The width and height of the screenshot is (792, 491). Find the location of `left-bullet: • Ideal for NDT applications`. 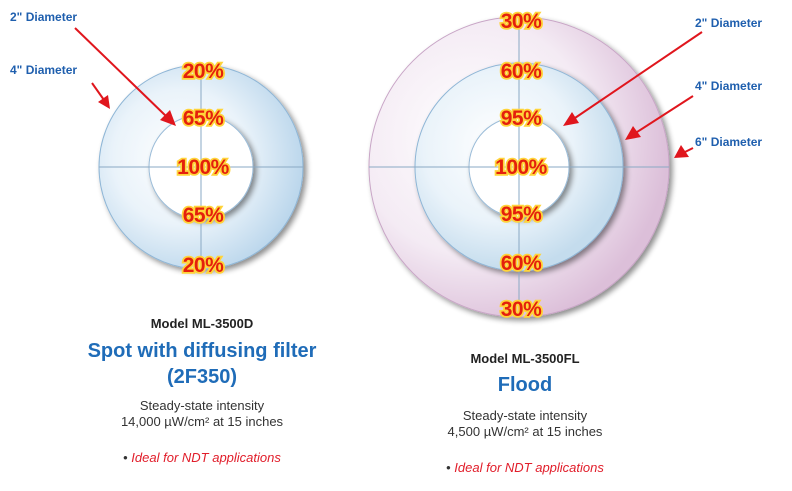

left-bullet: • Ideal for NDT applications is located at coordinates (202, 457).